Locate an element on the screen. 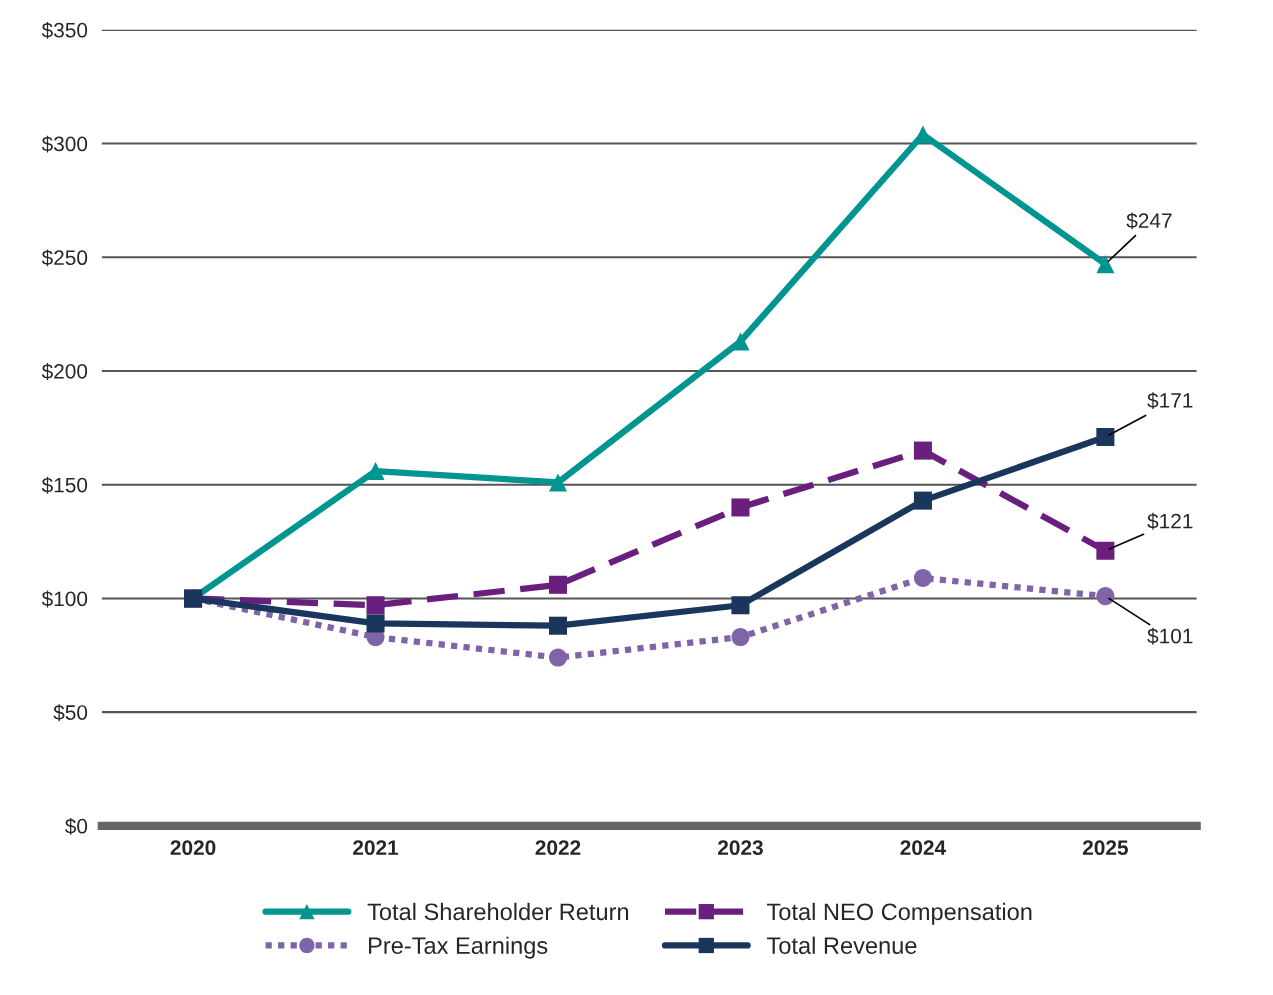  legend-label: Pre-Tax Earnings is located at coordinates (458, 947).